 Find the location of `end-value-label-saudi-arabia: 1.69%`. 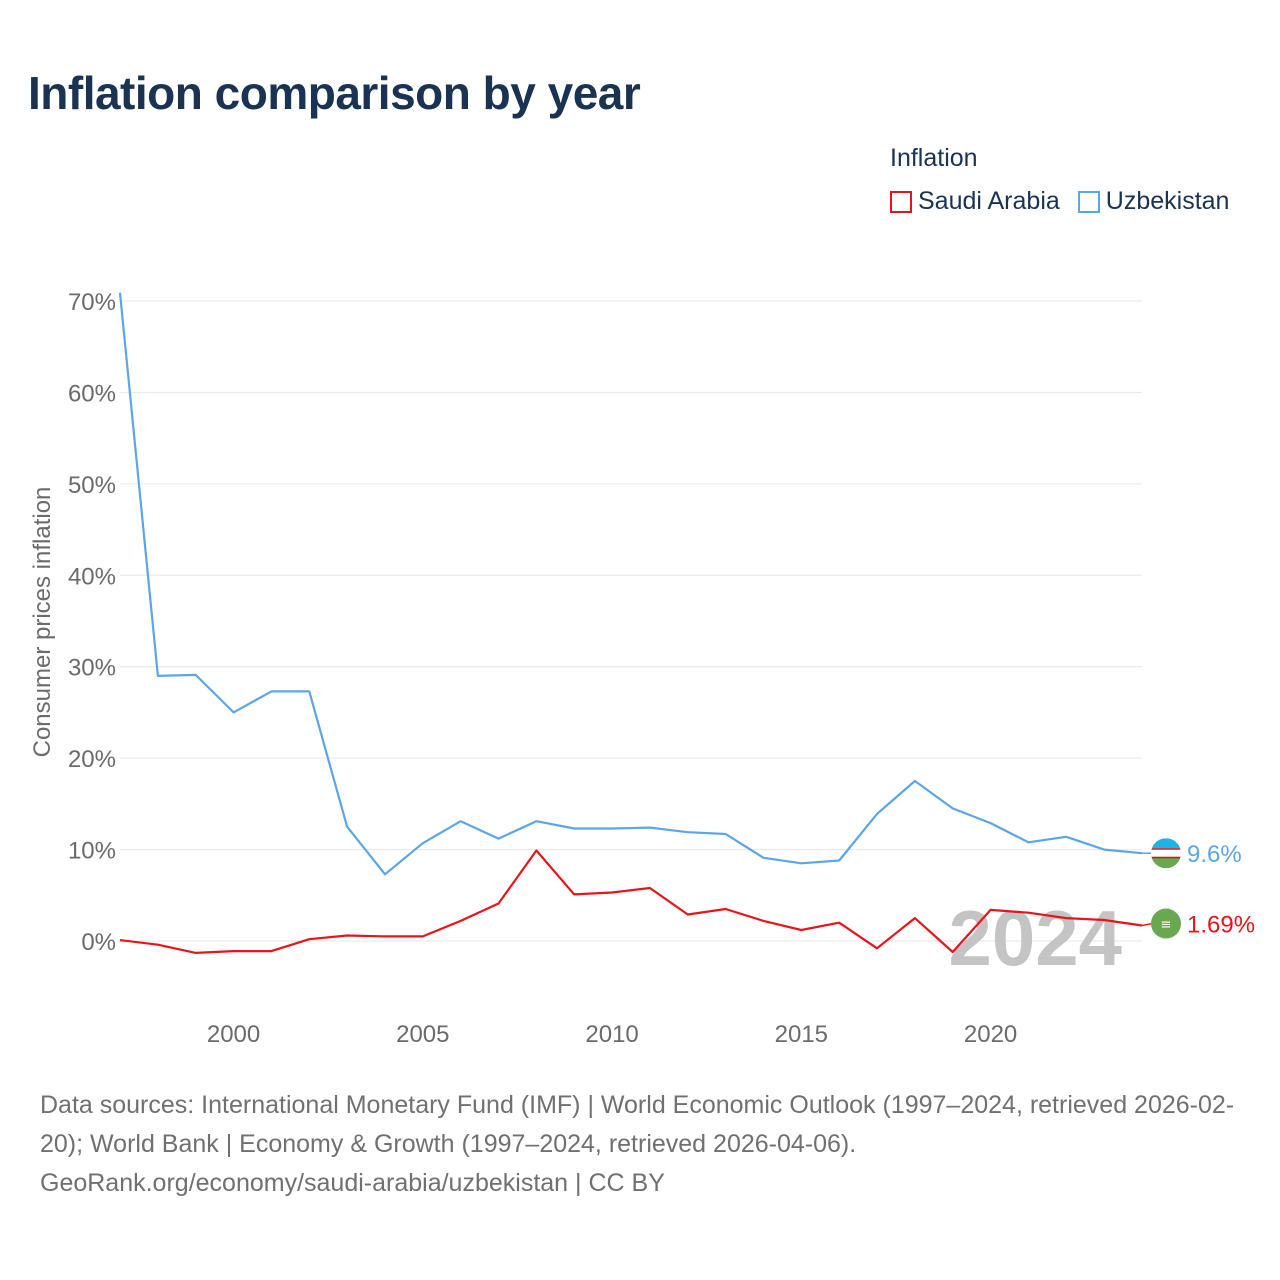

end-value-label-saudi-arabia: 1.69% is located at coordinates (1221, 925).